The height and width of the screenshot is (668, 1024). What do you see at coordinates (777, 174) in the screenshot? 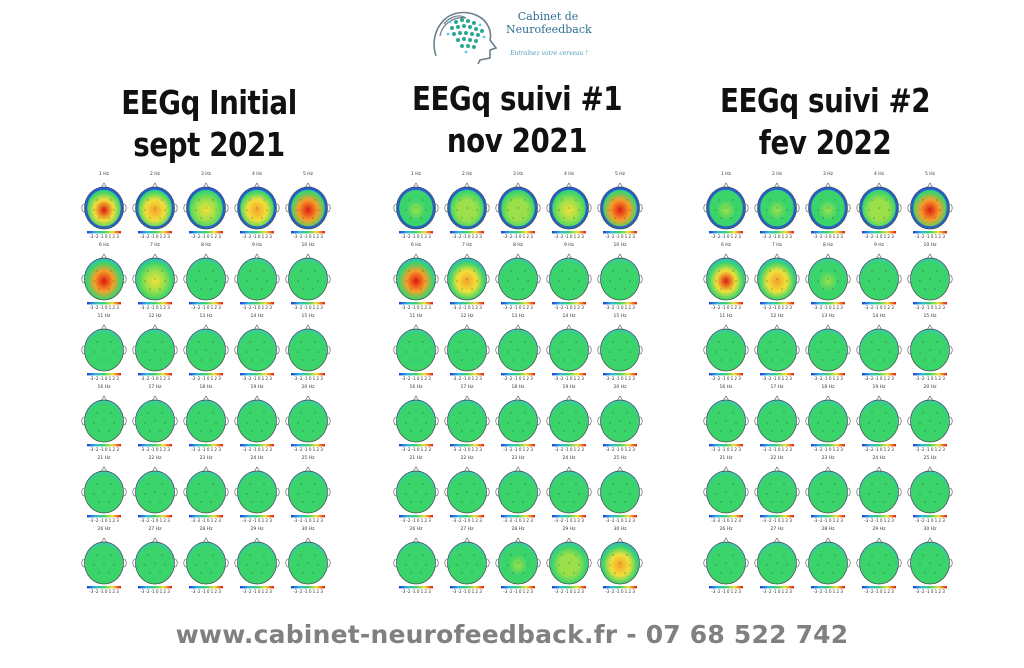
I see `topomap-frequency-label: 2 Hz` at bounding box center [777, 174].